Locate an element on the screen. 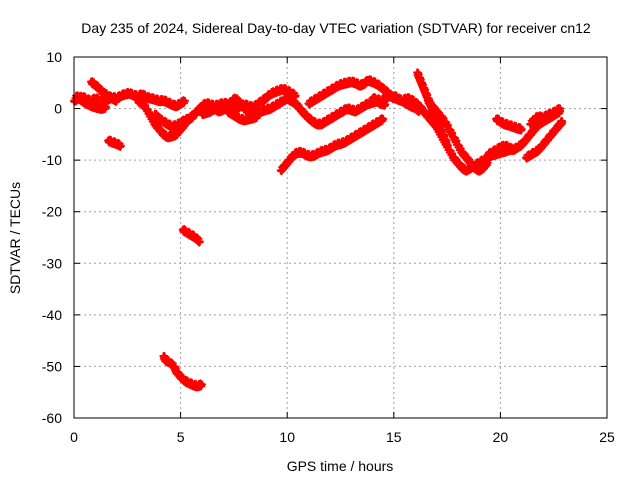  y-tick-label: 0 is located at coordinates (58, 109).